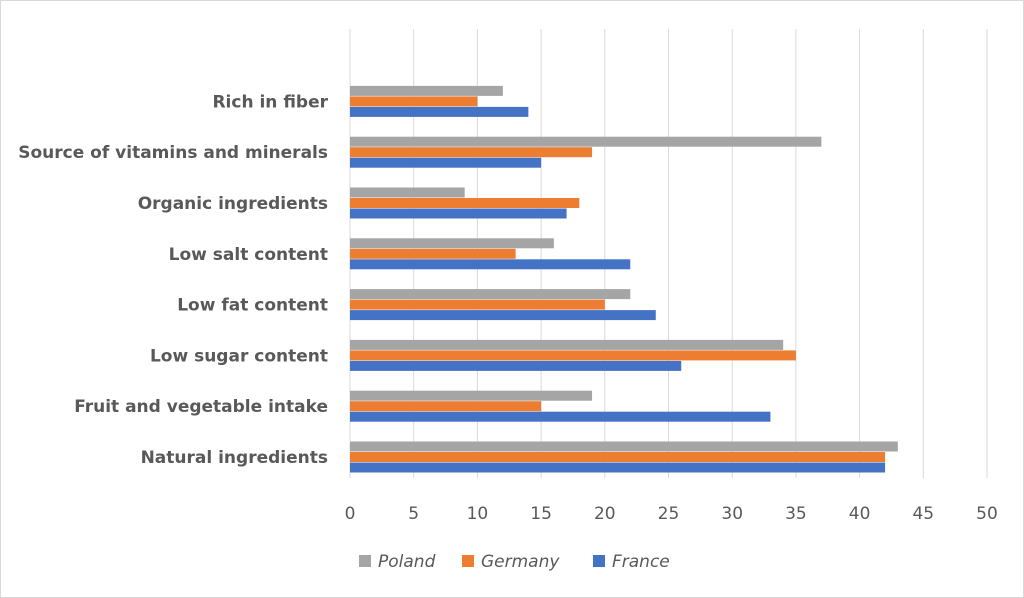 The height and width of the screenshot is (598, 1024). What do you see at coordinates (987, 514) in the screenshot?
I see `x-tick-label: 50` at bounding box center [987, 514].